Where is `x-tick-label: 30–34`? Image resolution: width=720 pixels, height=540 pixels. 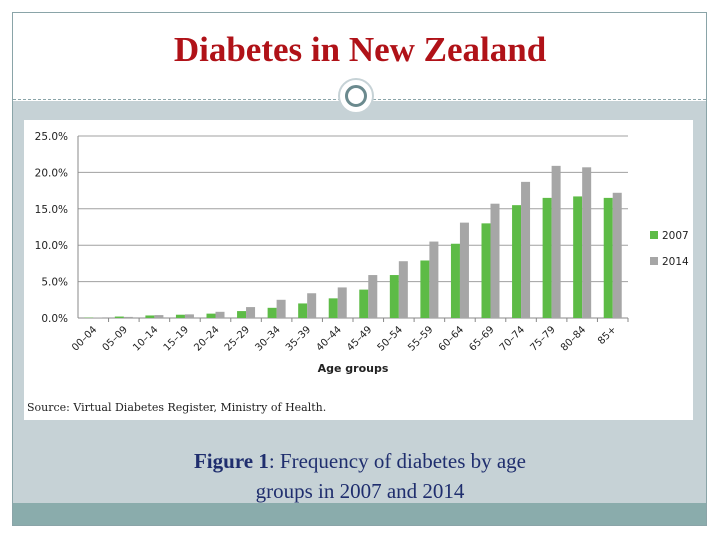
x-tick-label: 30–34 is located at coordinates (267, 338).